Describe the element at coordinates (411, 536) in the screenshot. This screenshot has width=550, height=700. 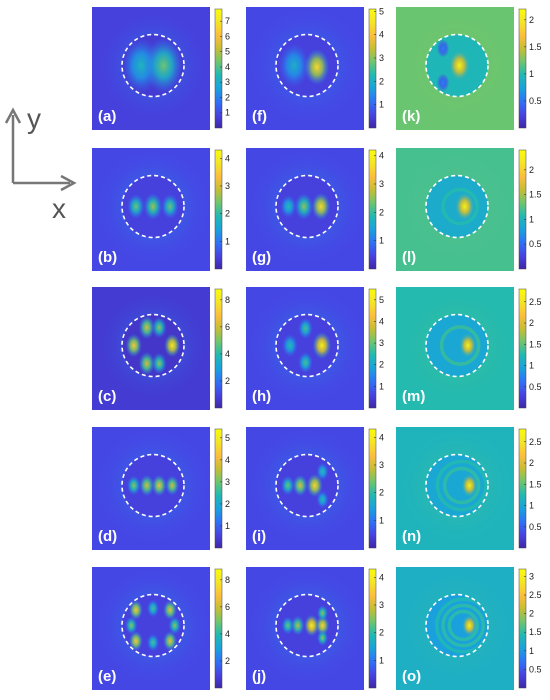
I see `panel-label: (n)` at that location.